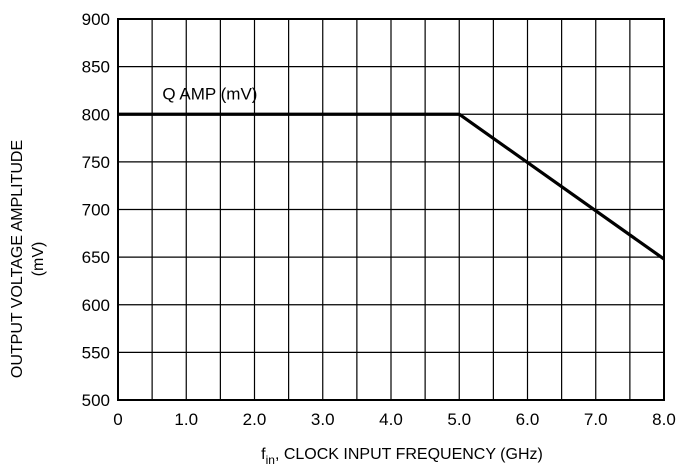 This screenshot has width=686, height=471. I want to click on x-tick-label: 3.0, so click(323, 419).